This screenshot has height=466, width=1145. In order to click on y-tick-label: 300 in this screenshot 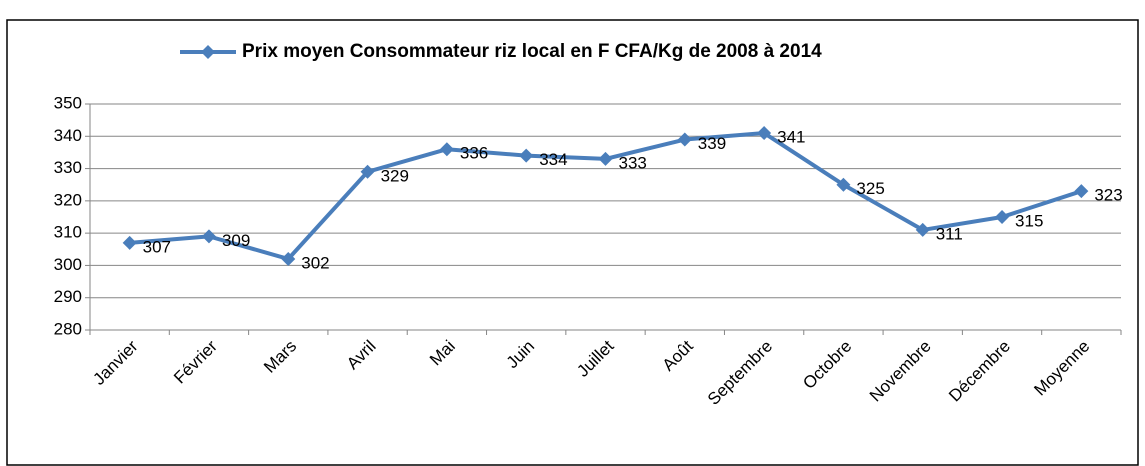, I will do `click(68, 264)`.